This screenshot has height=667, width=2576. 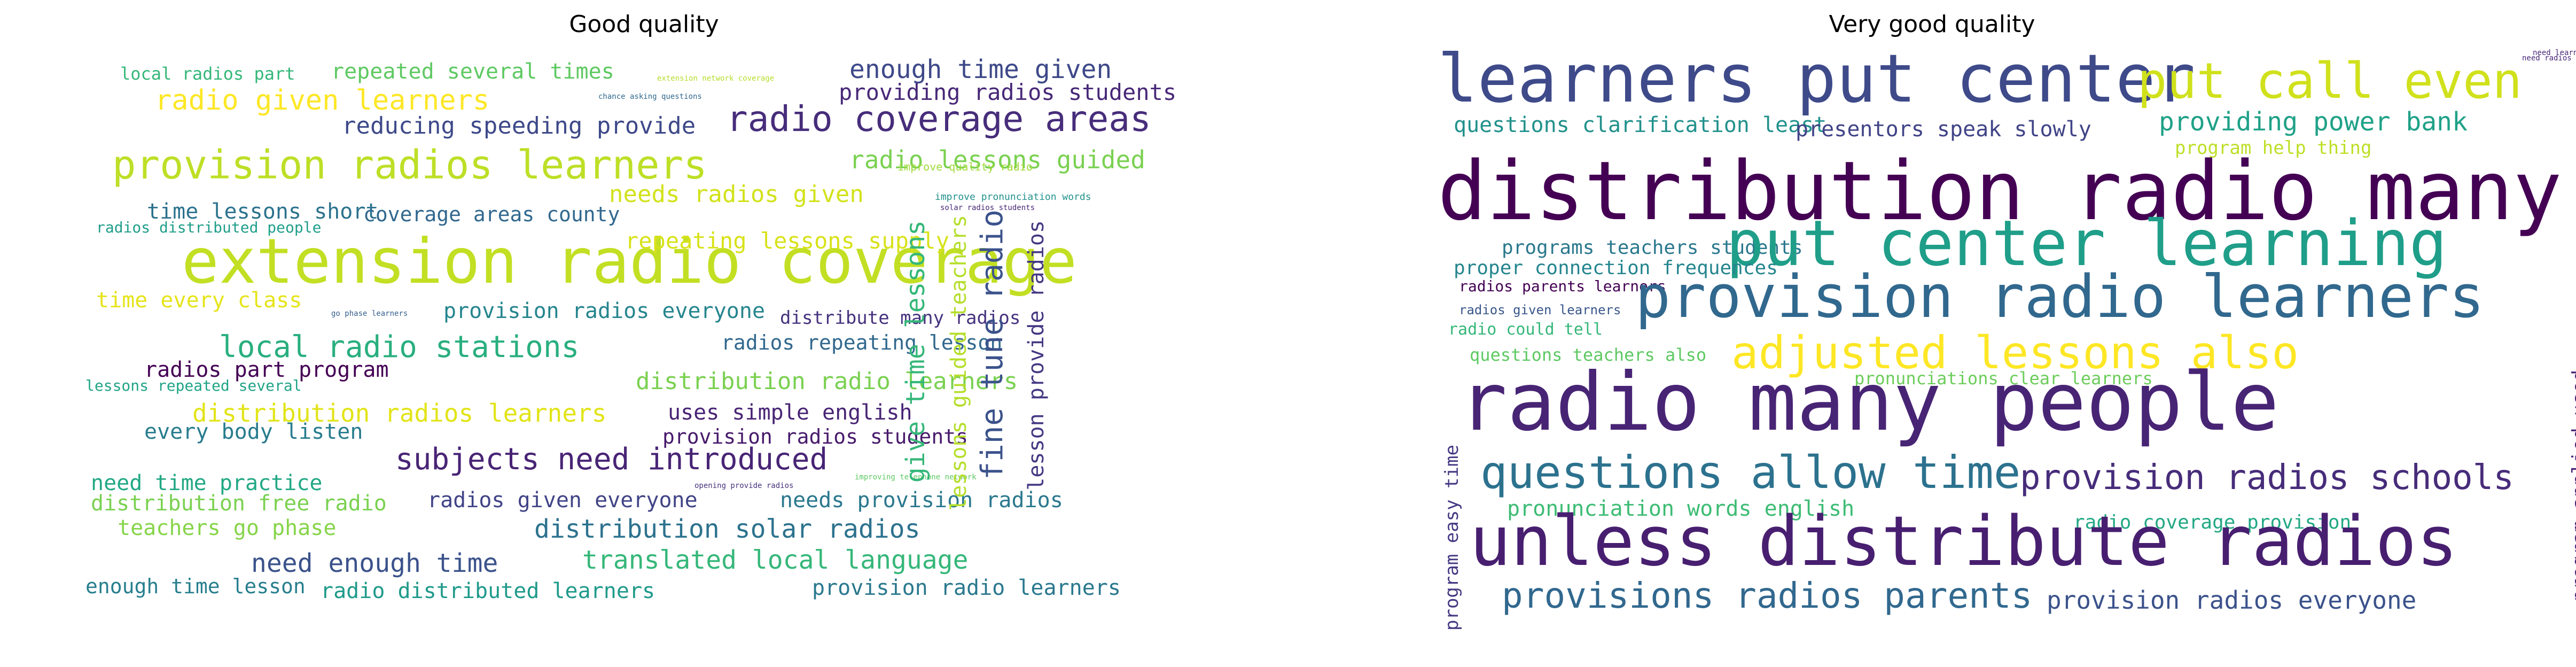 What do you see at coordinates (1767, 595) in the screenshot?
I see `cloud-word: provisions radios parents` at bounding box center [1767, 595].